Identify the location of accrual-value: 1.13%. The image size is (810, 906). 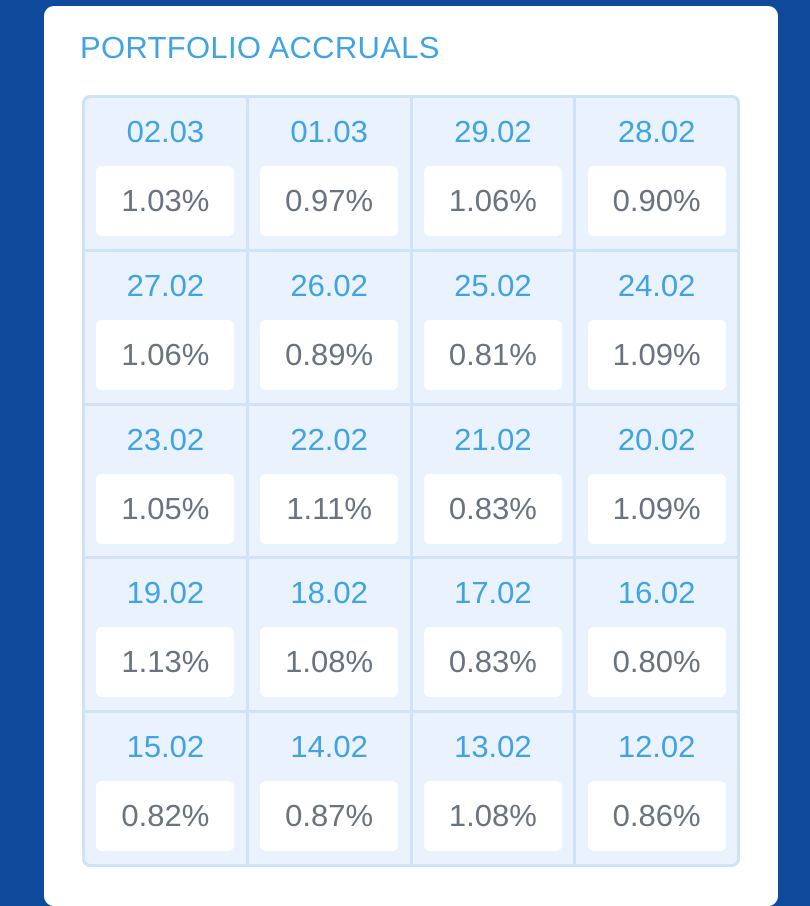
(165, 662).